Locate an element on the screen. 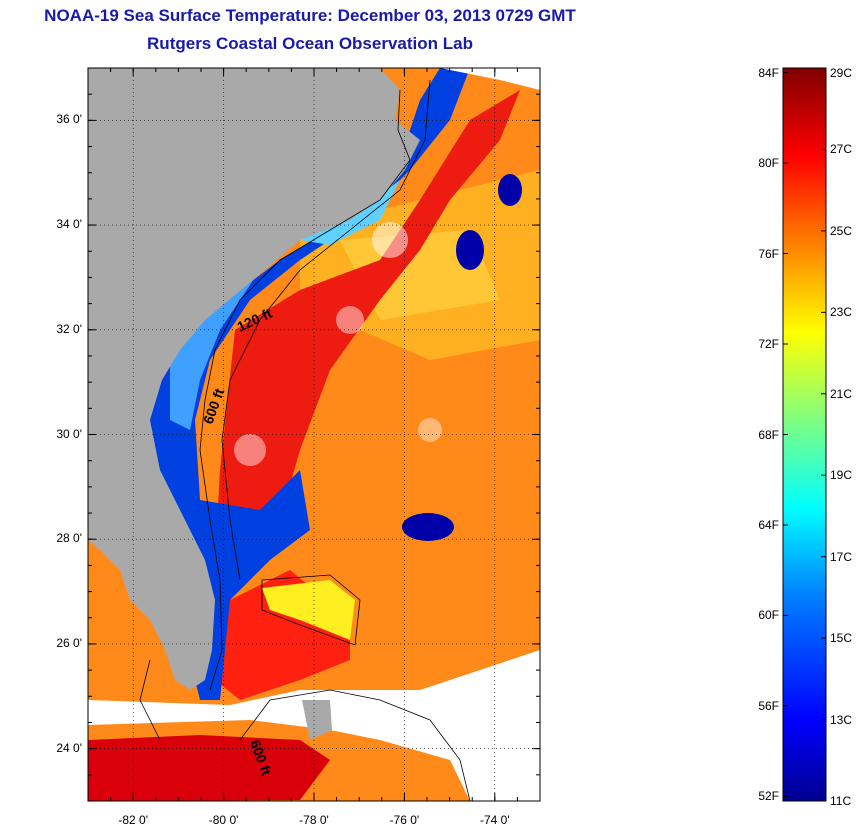 The width and height of the screenshot is (864, 832). colorbar-celsius-label: 29C is located at coordinates (841, 73).